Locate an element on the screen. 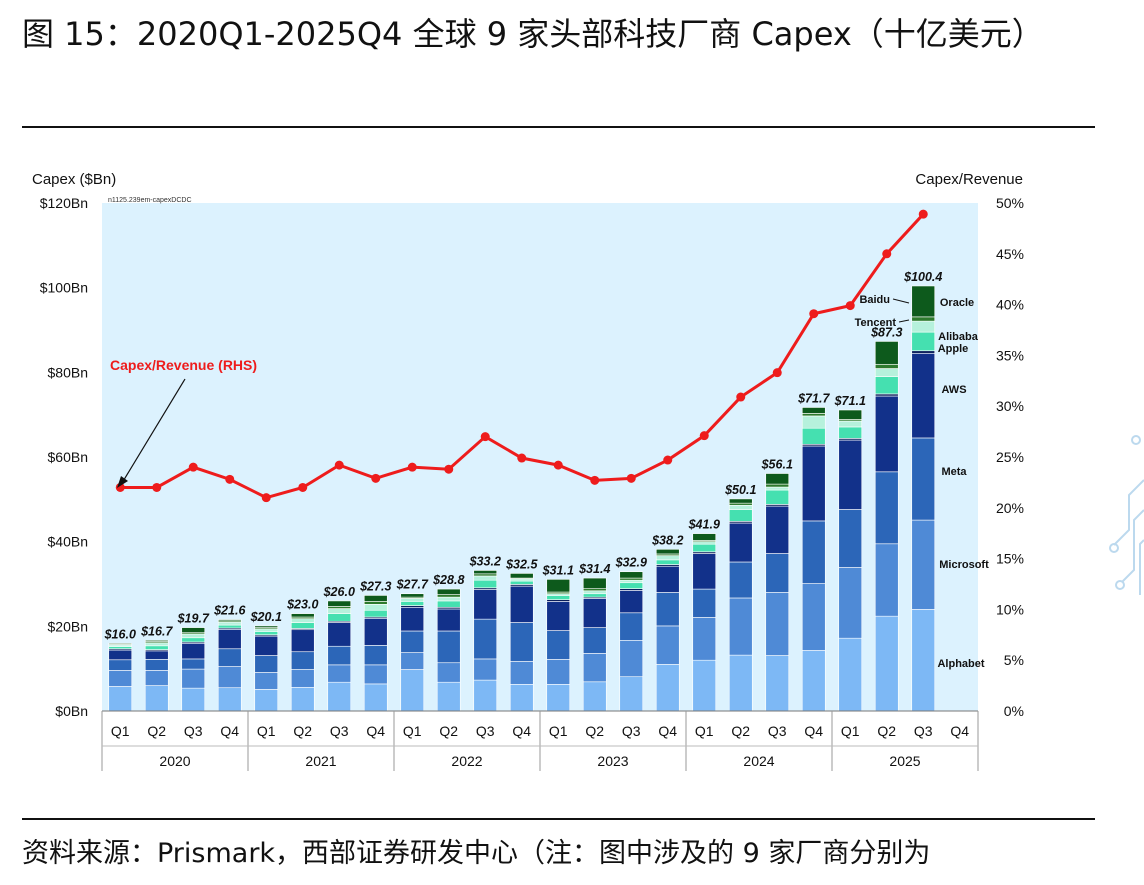 Image resolution: width=1144 pixels, height=885 pixels. total-label: $27.7 is located at coordinates (412, 585).